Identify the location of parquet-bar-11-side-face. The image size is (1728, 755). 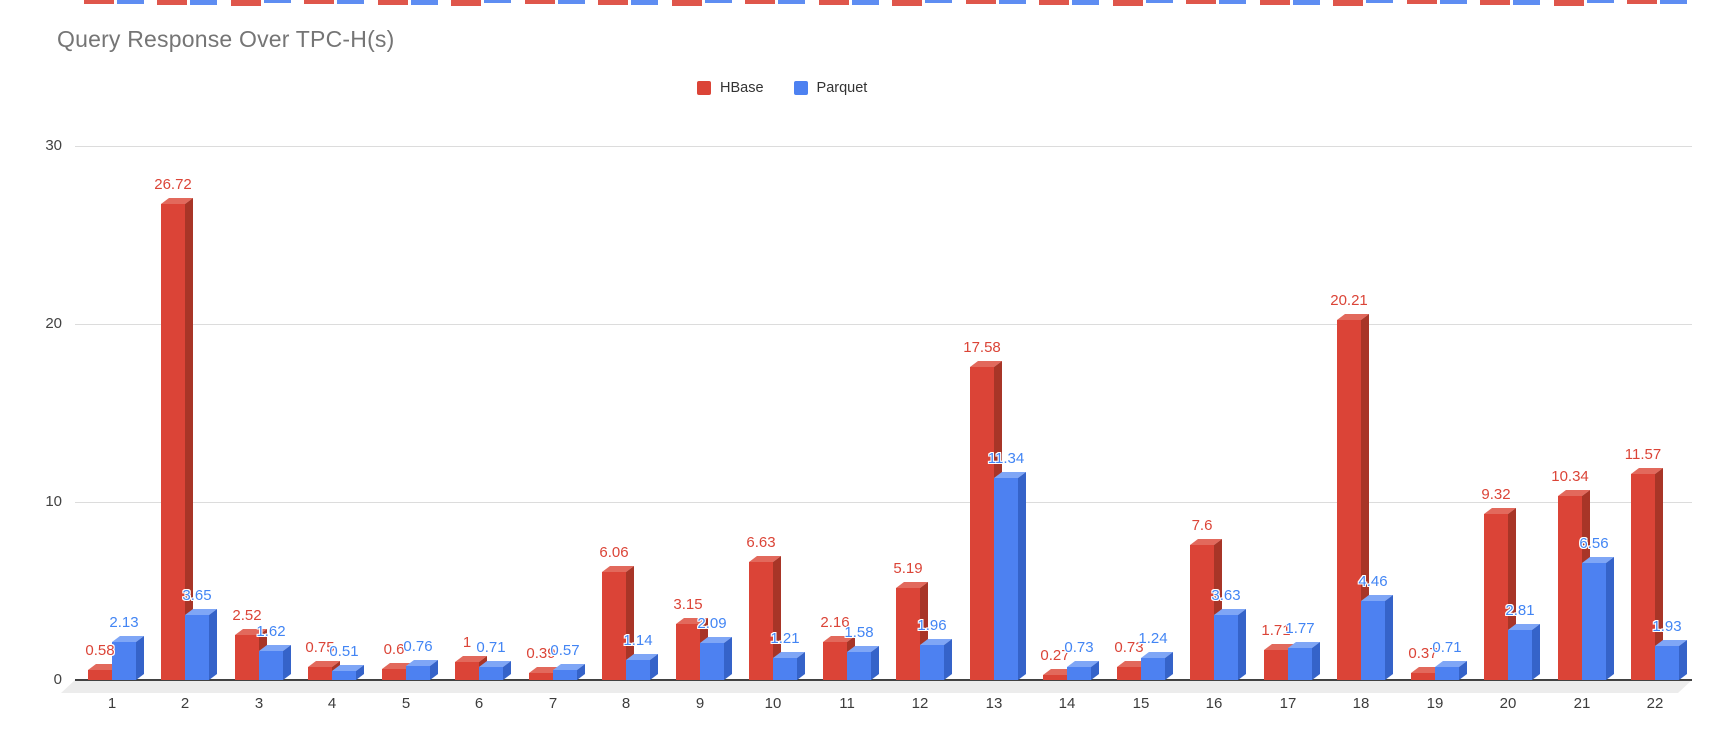
(875, 662).